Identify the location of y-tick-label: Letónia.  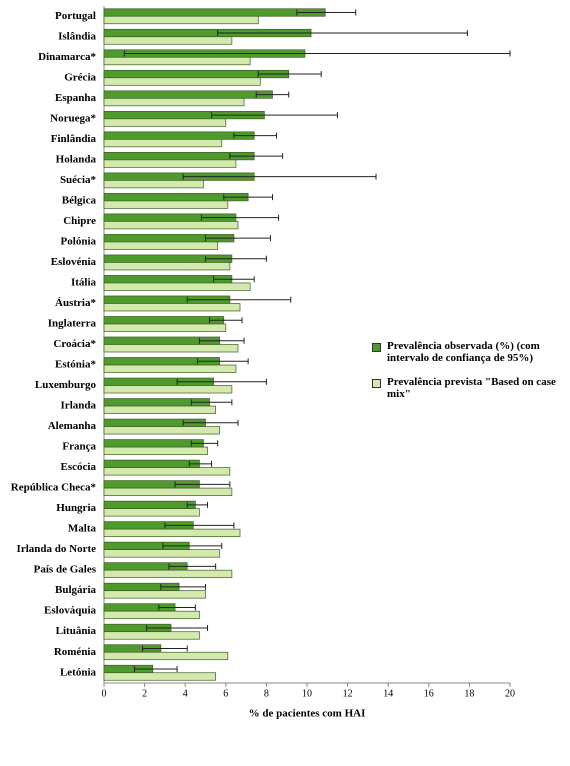
(78, 672).